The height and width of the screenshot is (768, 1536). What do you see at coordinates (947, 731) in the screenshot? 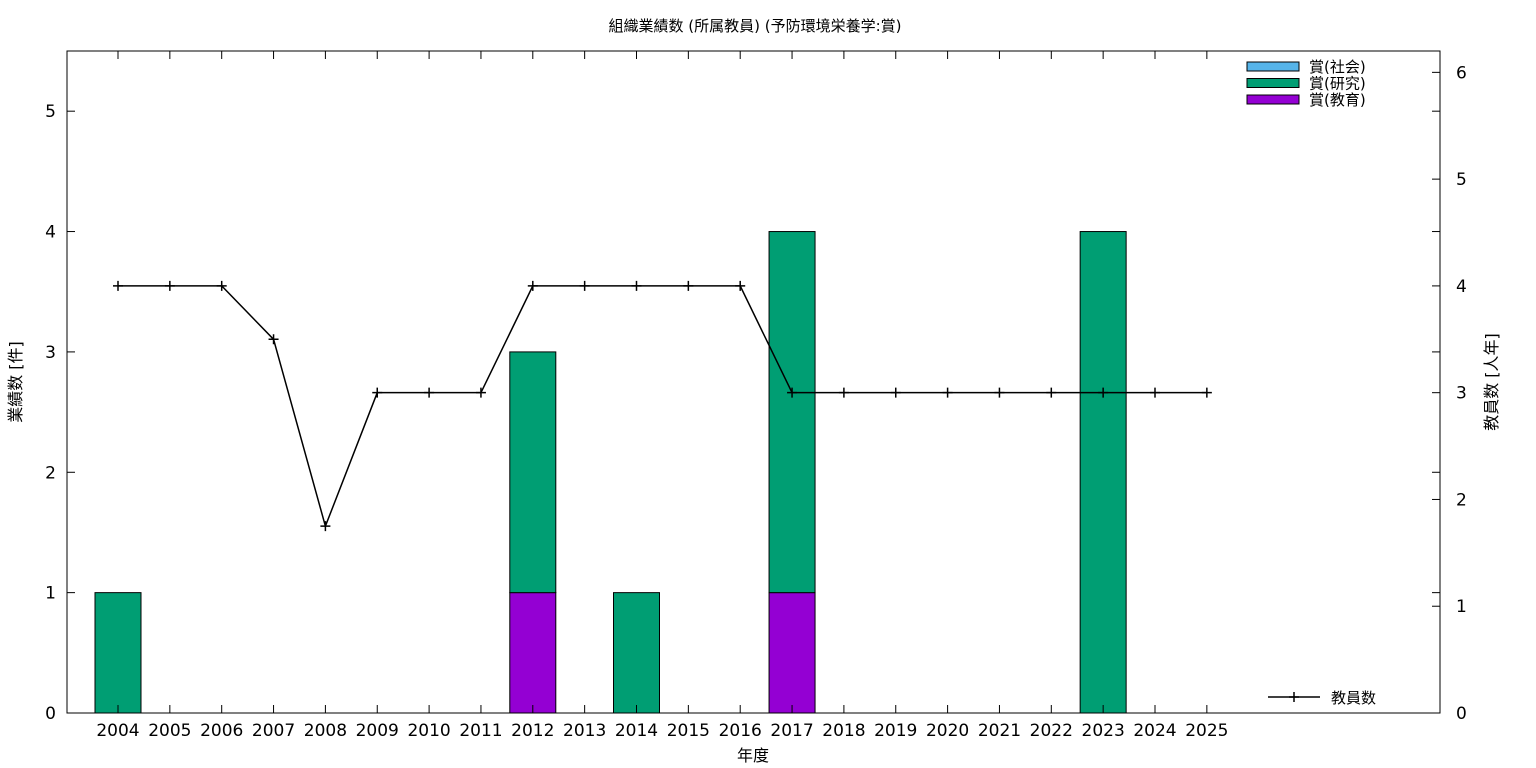
I see `x-tick-label: 2020` at bounding box center [947, 731].